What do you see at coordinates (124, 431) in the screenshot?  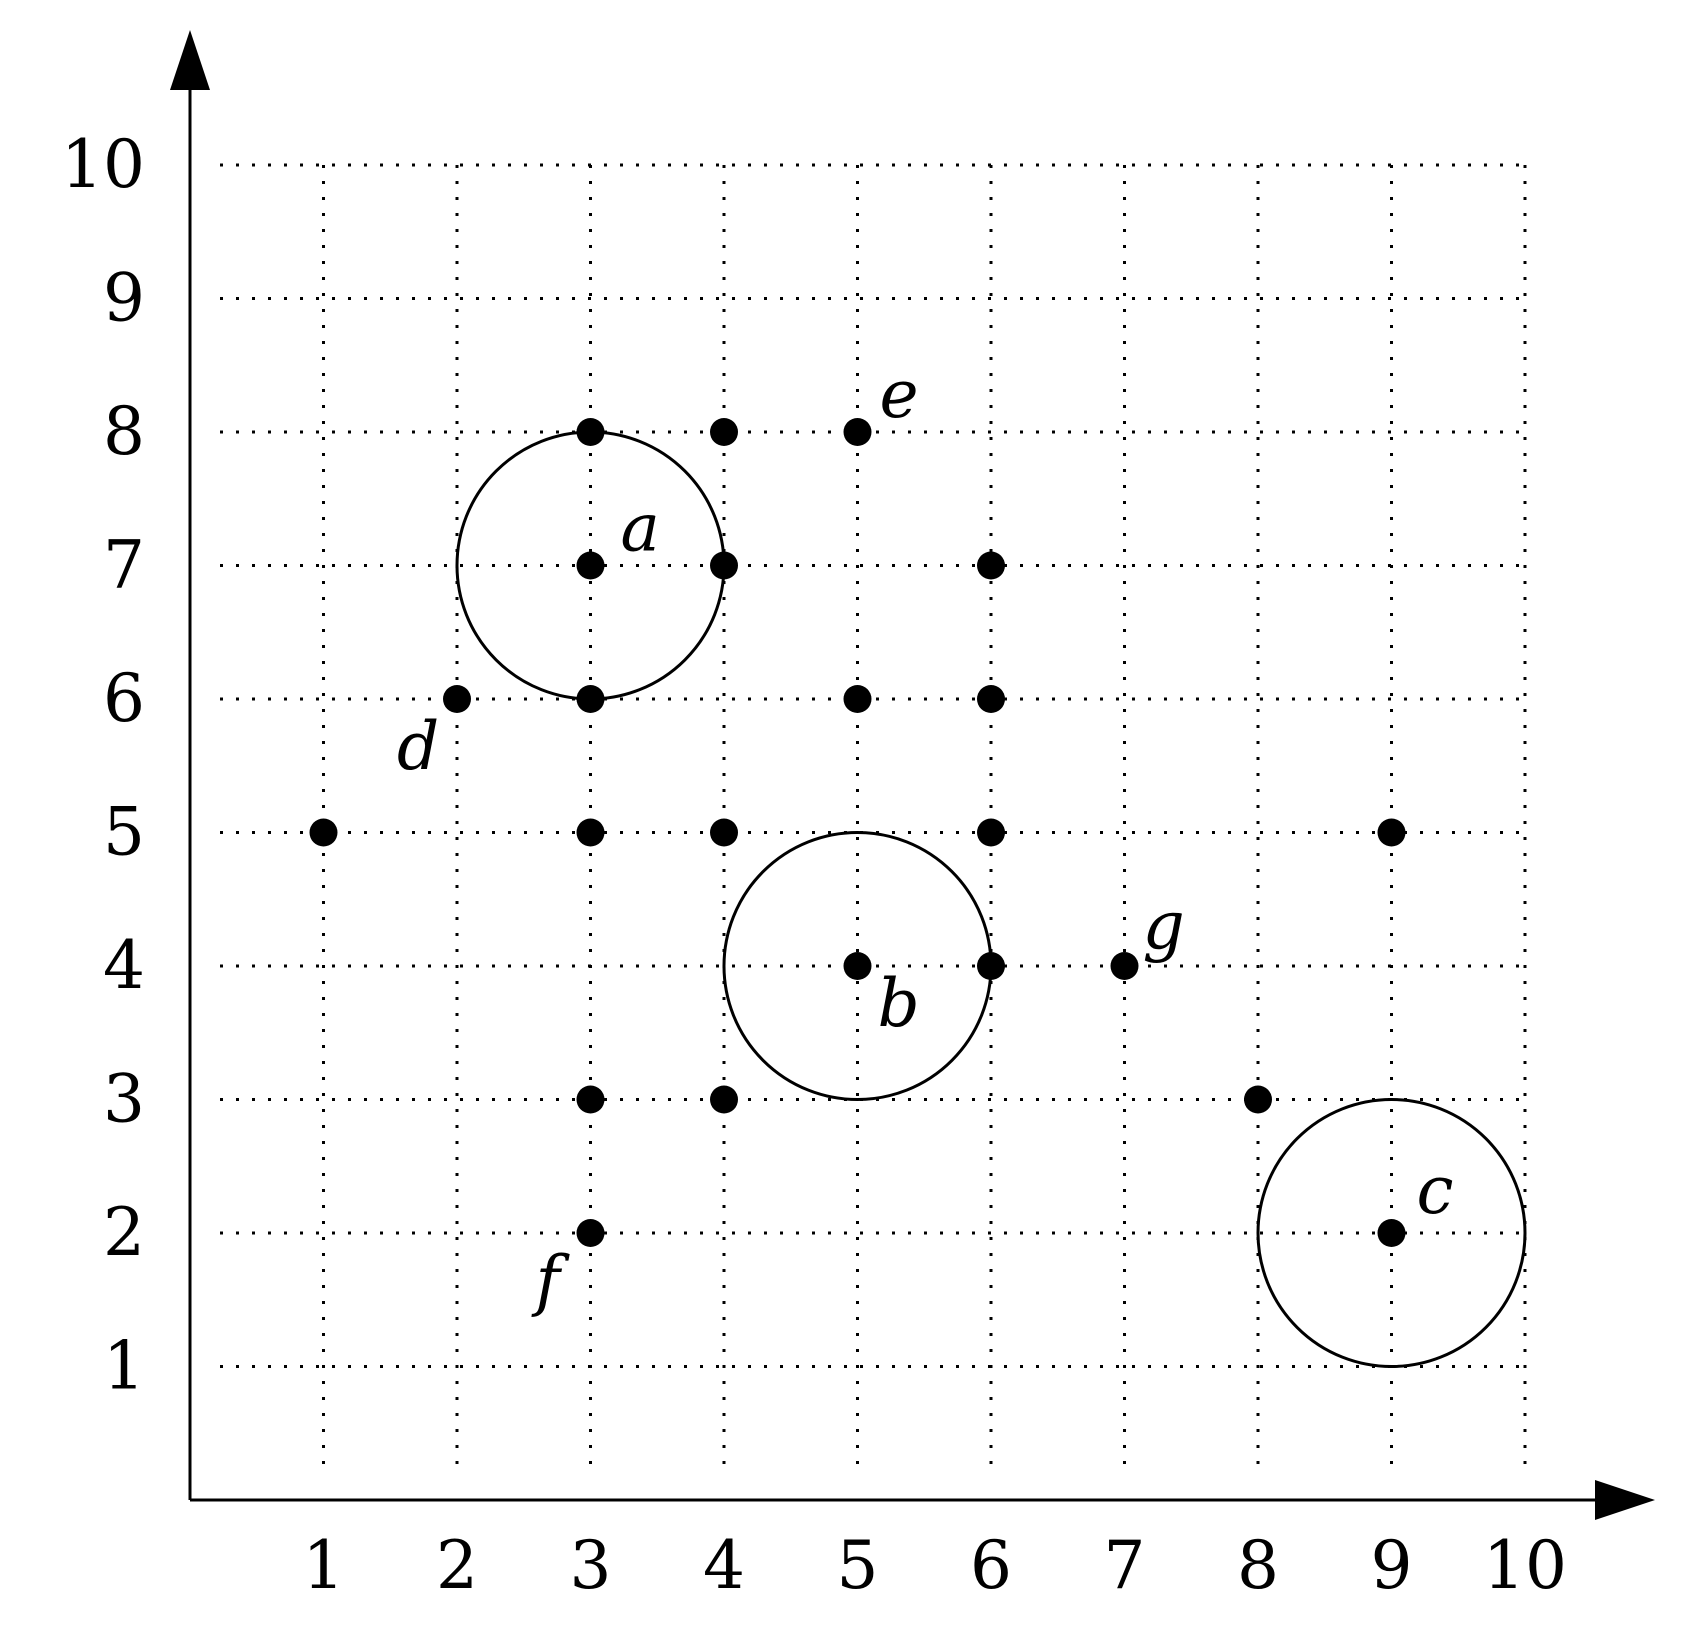 I see `y-tick-label: 8` at bounding box center [124, 431].